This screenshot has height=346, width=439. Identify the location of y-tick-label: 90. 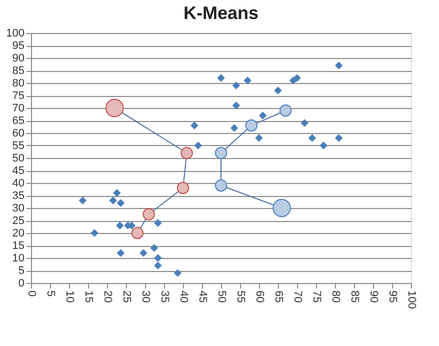
(18, 58).